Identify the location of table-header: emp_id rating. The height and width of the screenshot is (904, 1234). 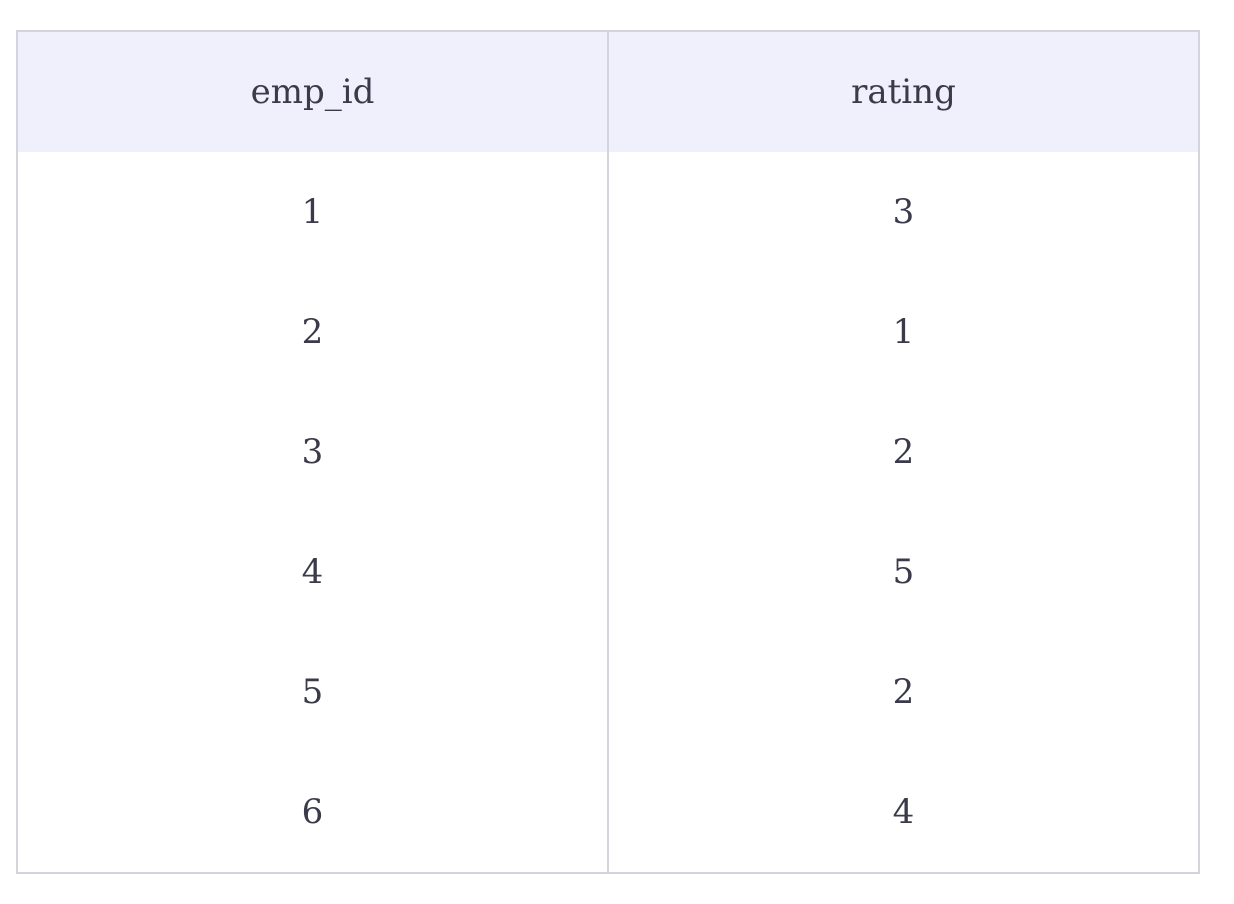
(608, 91).